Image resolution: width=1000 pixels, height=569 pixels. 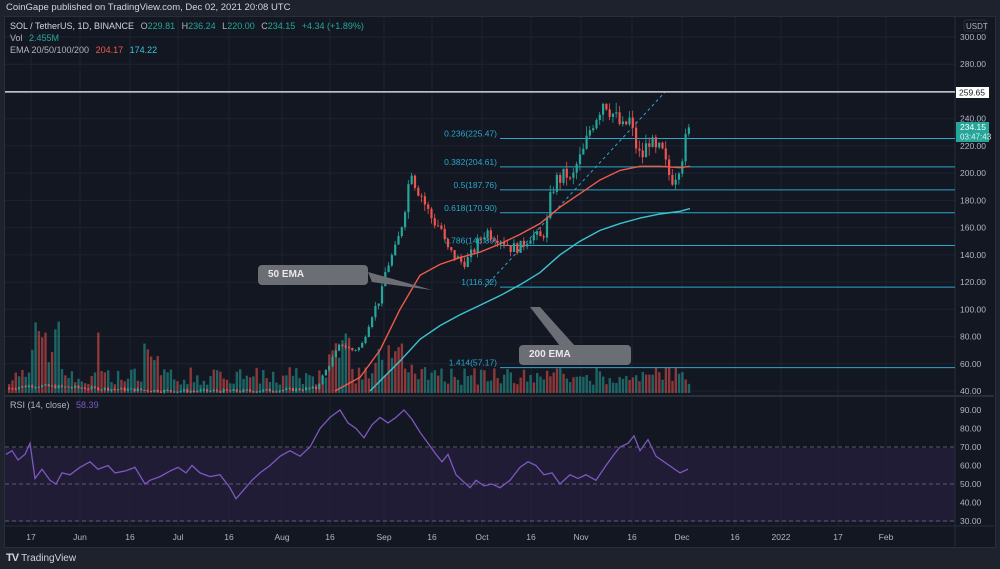 I want to click on svg-text: Nov, so click(x=581, y=537).